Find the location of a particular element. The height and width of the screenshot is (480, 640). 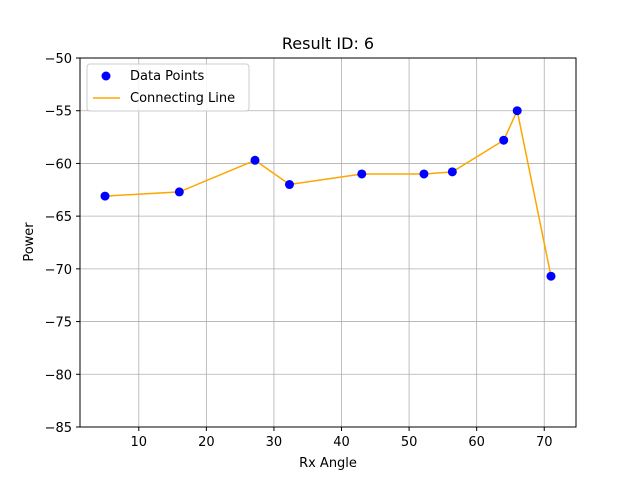

y-tick-label: −55 is located at coordinates (58, 112).